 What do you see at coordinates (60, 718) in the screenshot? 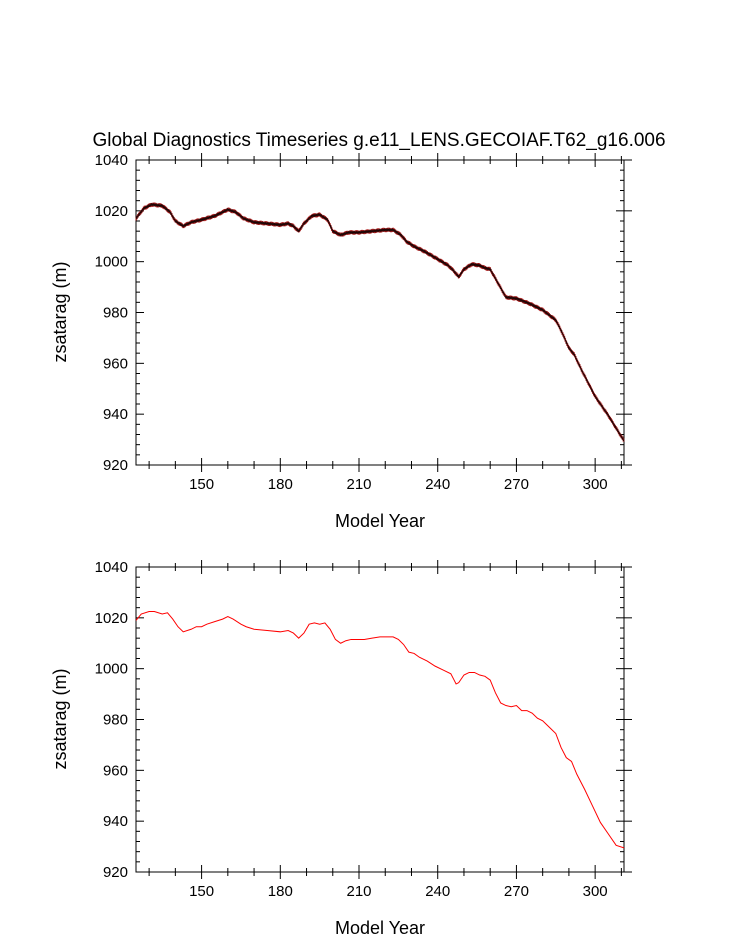
I see `y-axis-title-bottom: zsatarag (m)` at bounding box center [60, 718].